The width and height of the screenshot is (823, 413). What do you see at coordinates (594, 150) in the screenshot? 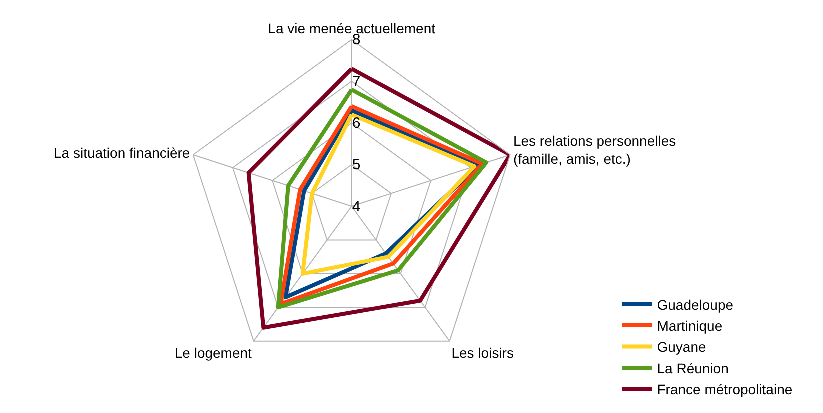
I see `spoke-label: Les relations personnelles (famille, amis, etc.)` at bounding box center [594, 150].